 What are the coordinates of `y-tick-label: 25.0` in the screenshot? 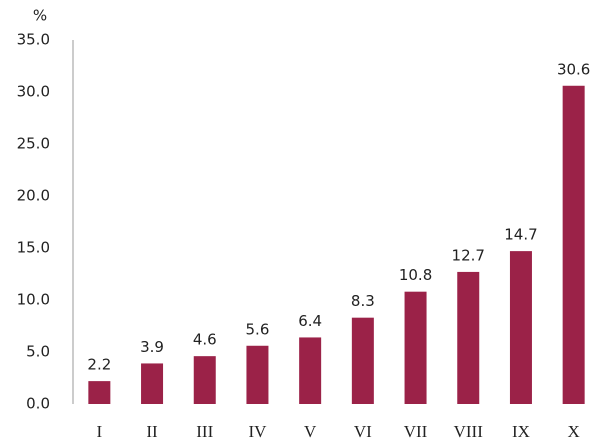 It's located at (33, 144).